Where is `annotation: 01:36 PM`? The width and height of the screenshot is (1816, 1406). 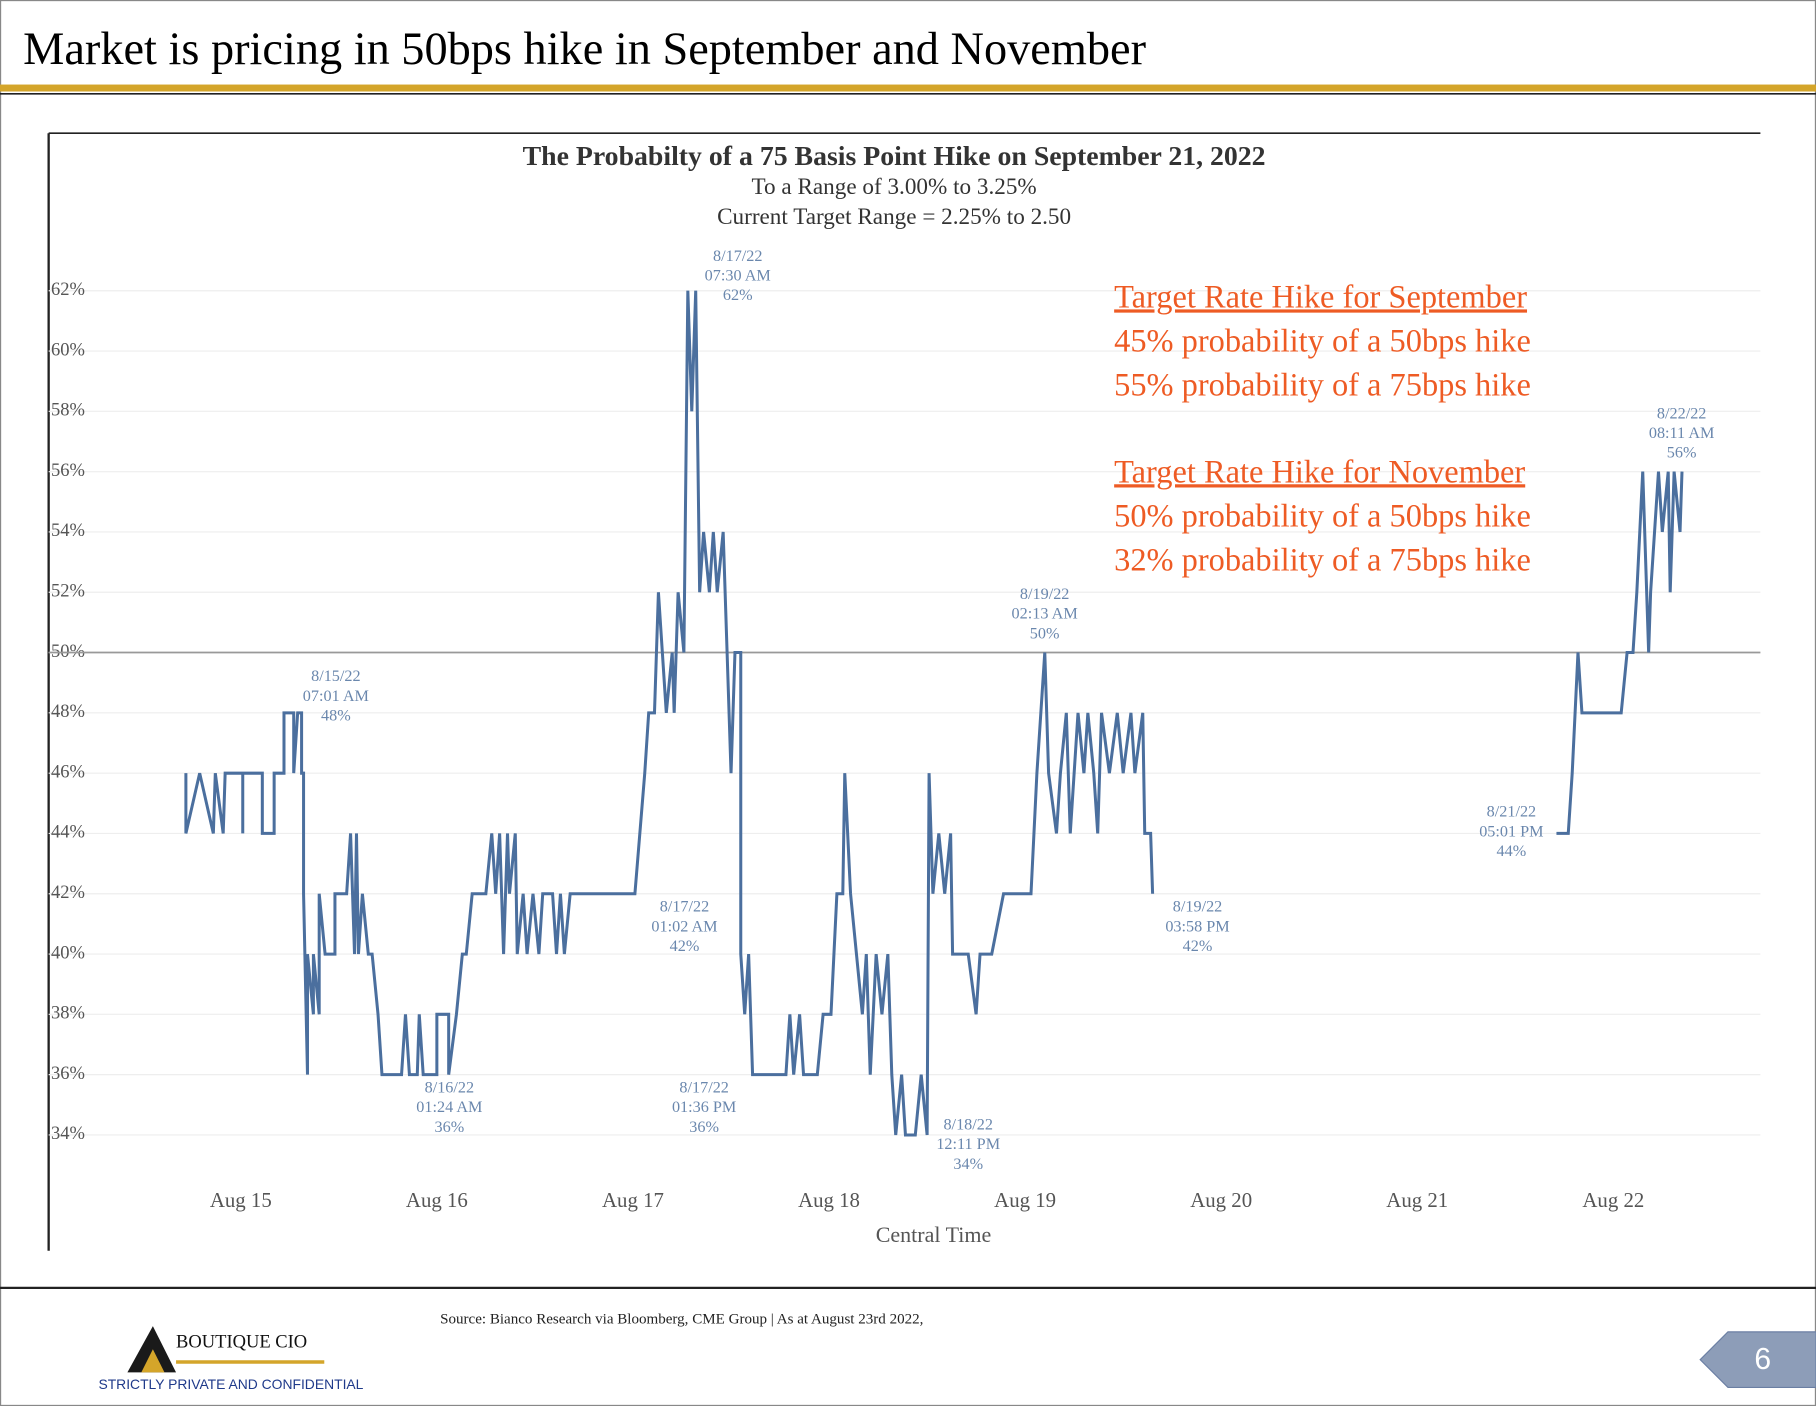
annotation: 01:36 PM is located at coordinates (704, 1107).